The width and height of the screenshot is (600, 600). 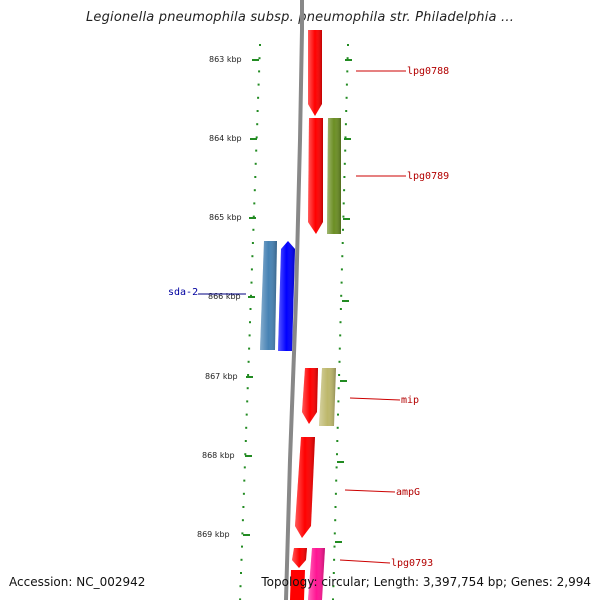 What do you see at coordinates (298, 574) in the screenshot?
I see `gene-feature-lpg0793` at bounding box center [298, 574].